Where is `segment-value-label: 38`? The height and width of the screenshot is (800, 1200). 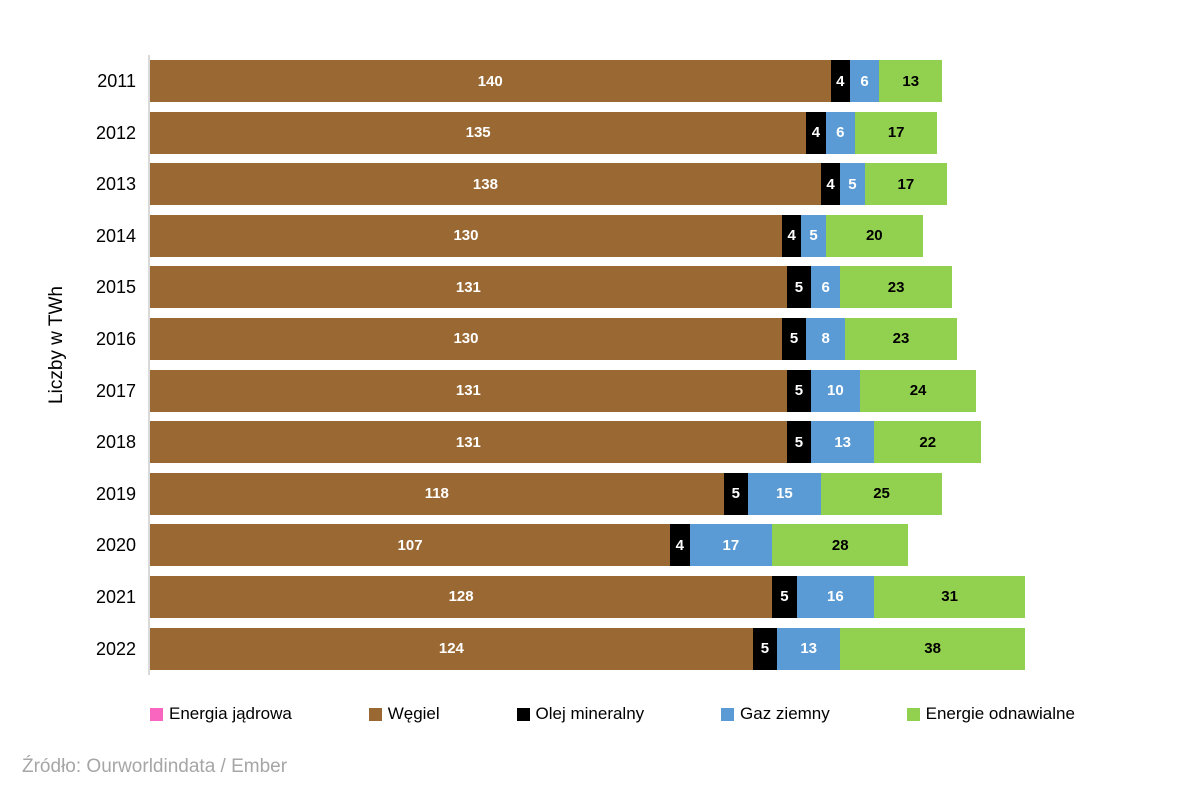
segment-value-label: 38 is located at coordinates (932, 649).